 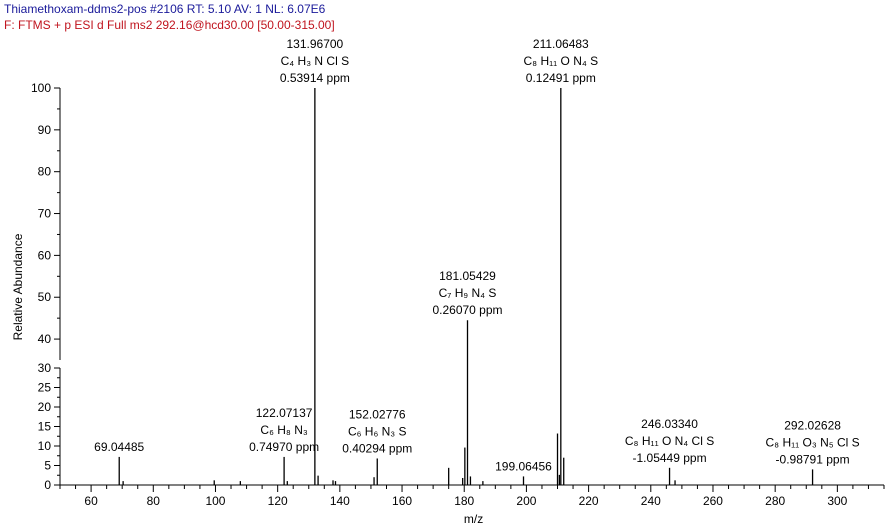 I want to click on x-tick-label: 280, so click(x=775, y=501).